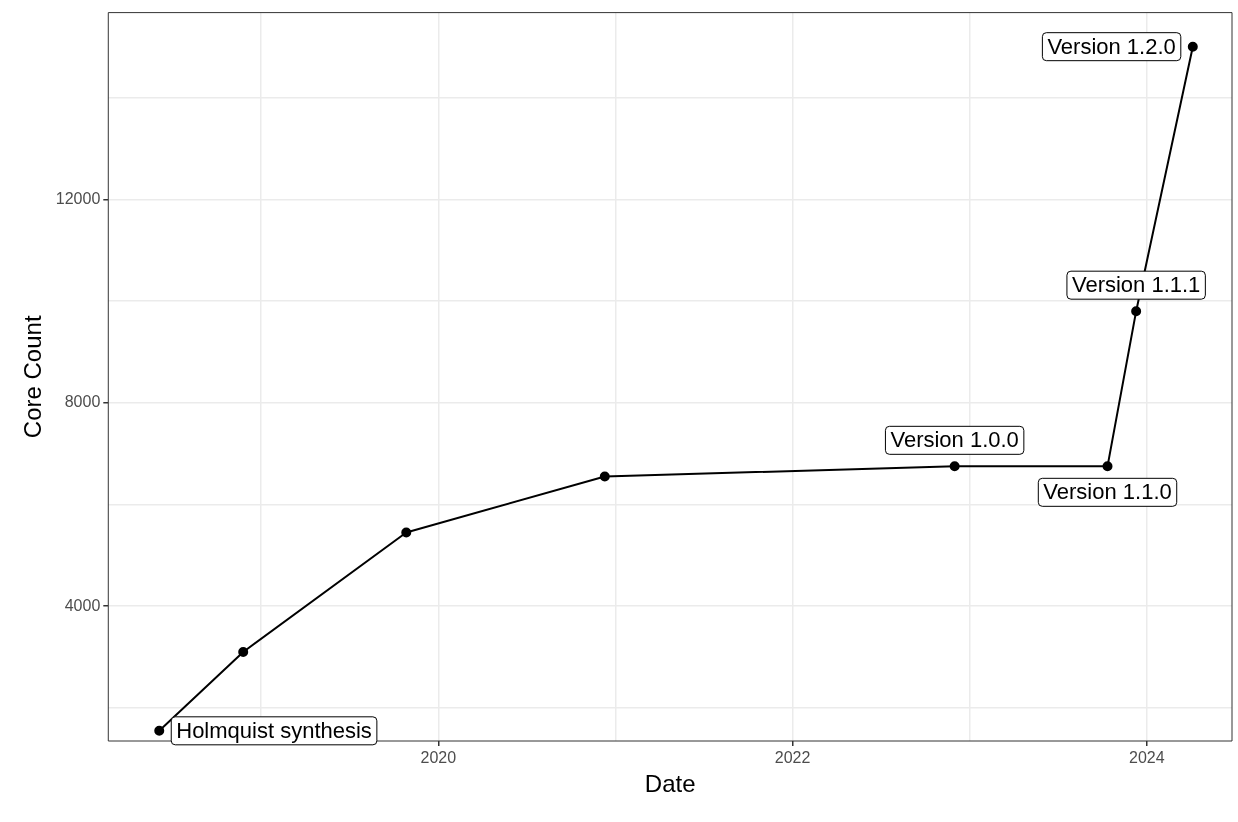  Describe the element at coordinates (82, 402) in the screenshot. I see `y-tick-label: 8000` at that location.